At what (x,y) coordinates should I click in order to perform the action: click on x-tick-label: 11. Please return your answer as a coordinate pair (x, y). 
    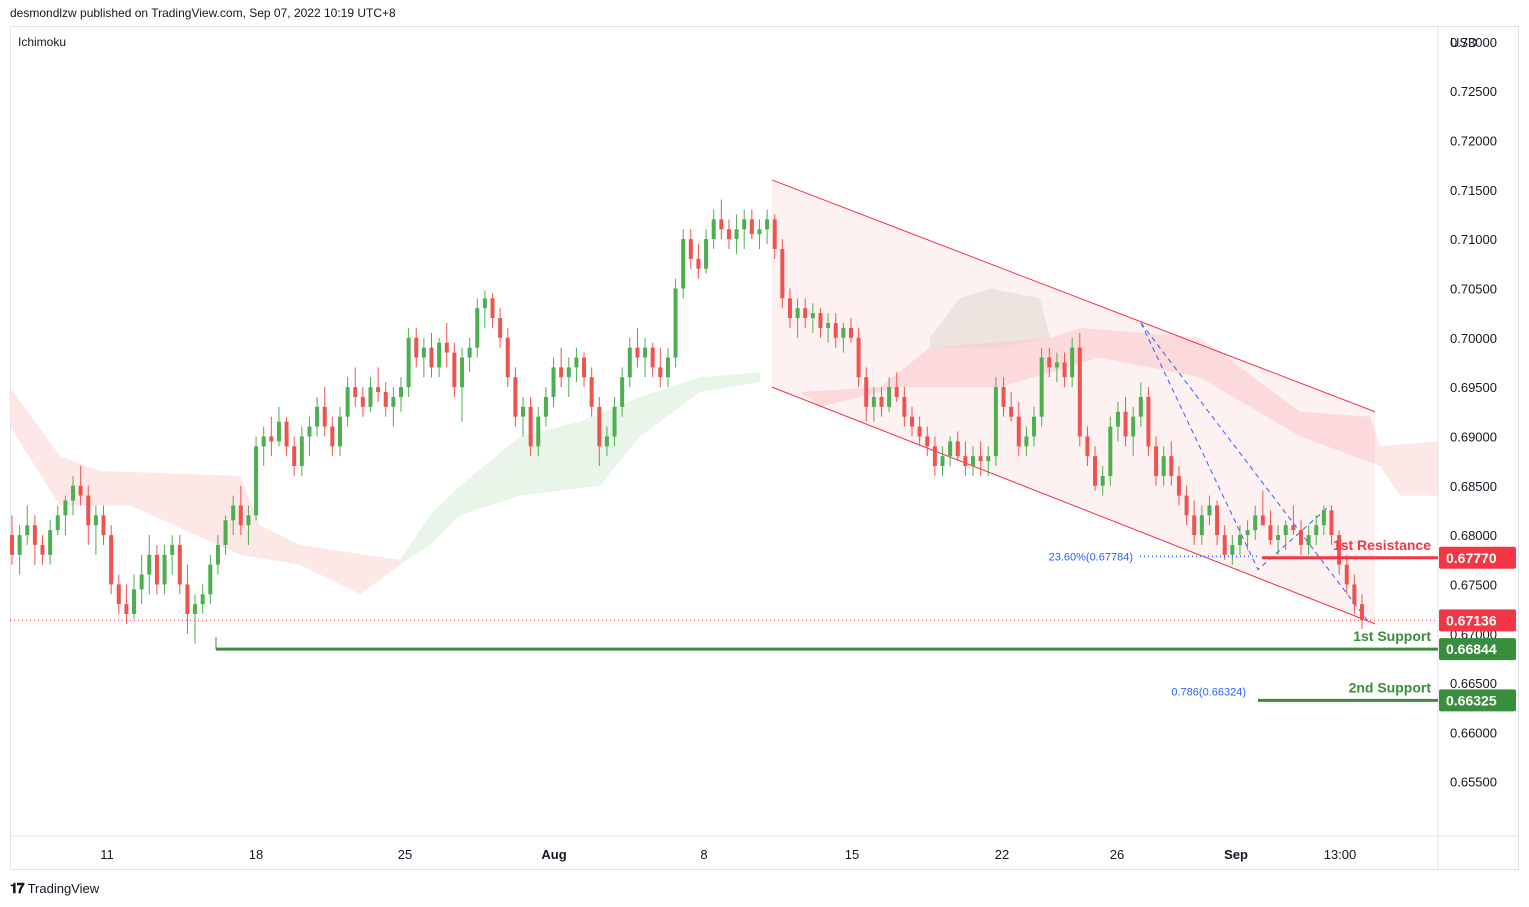
    Looking at the image, I should click on (107, 854).